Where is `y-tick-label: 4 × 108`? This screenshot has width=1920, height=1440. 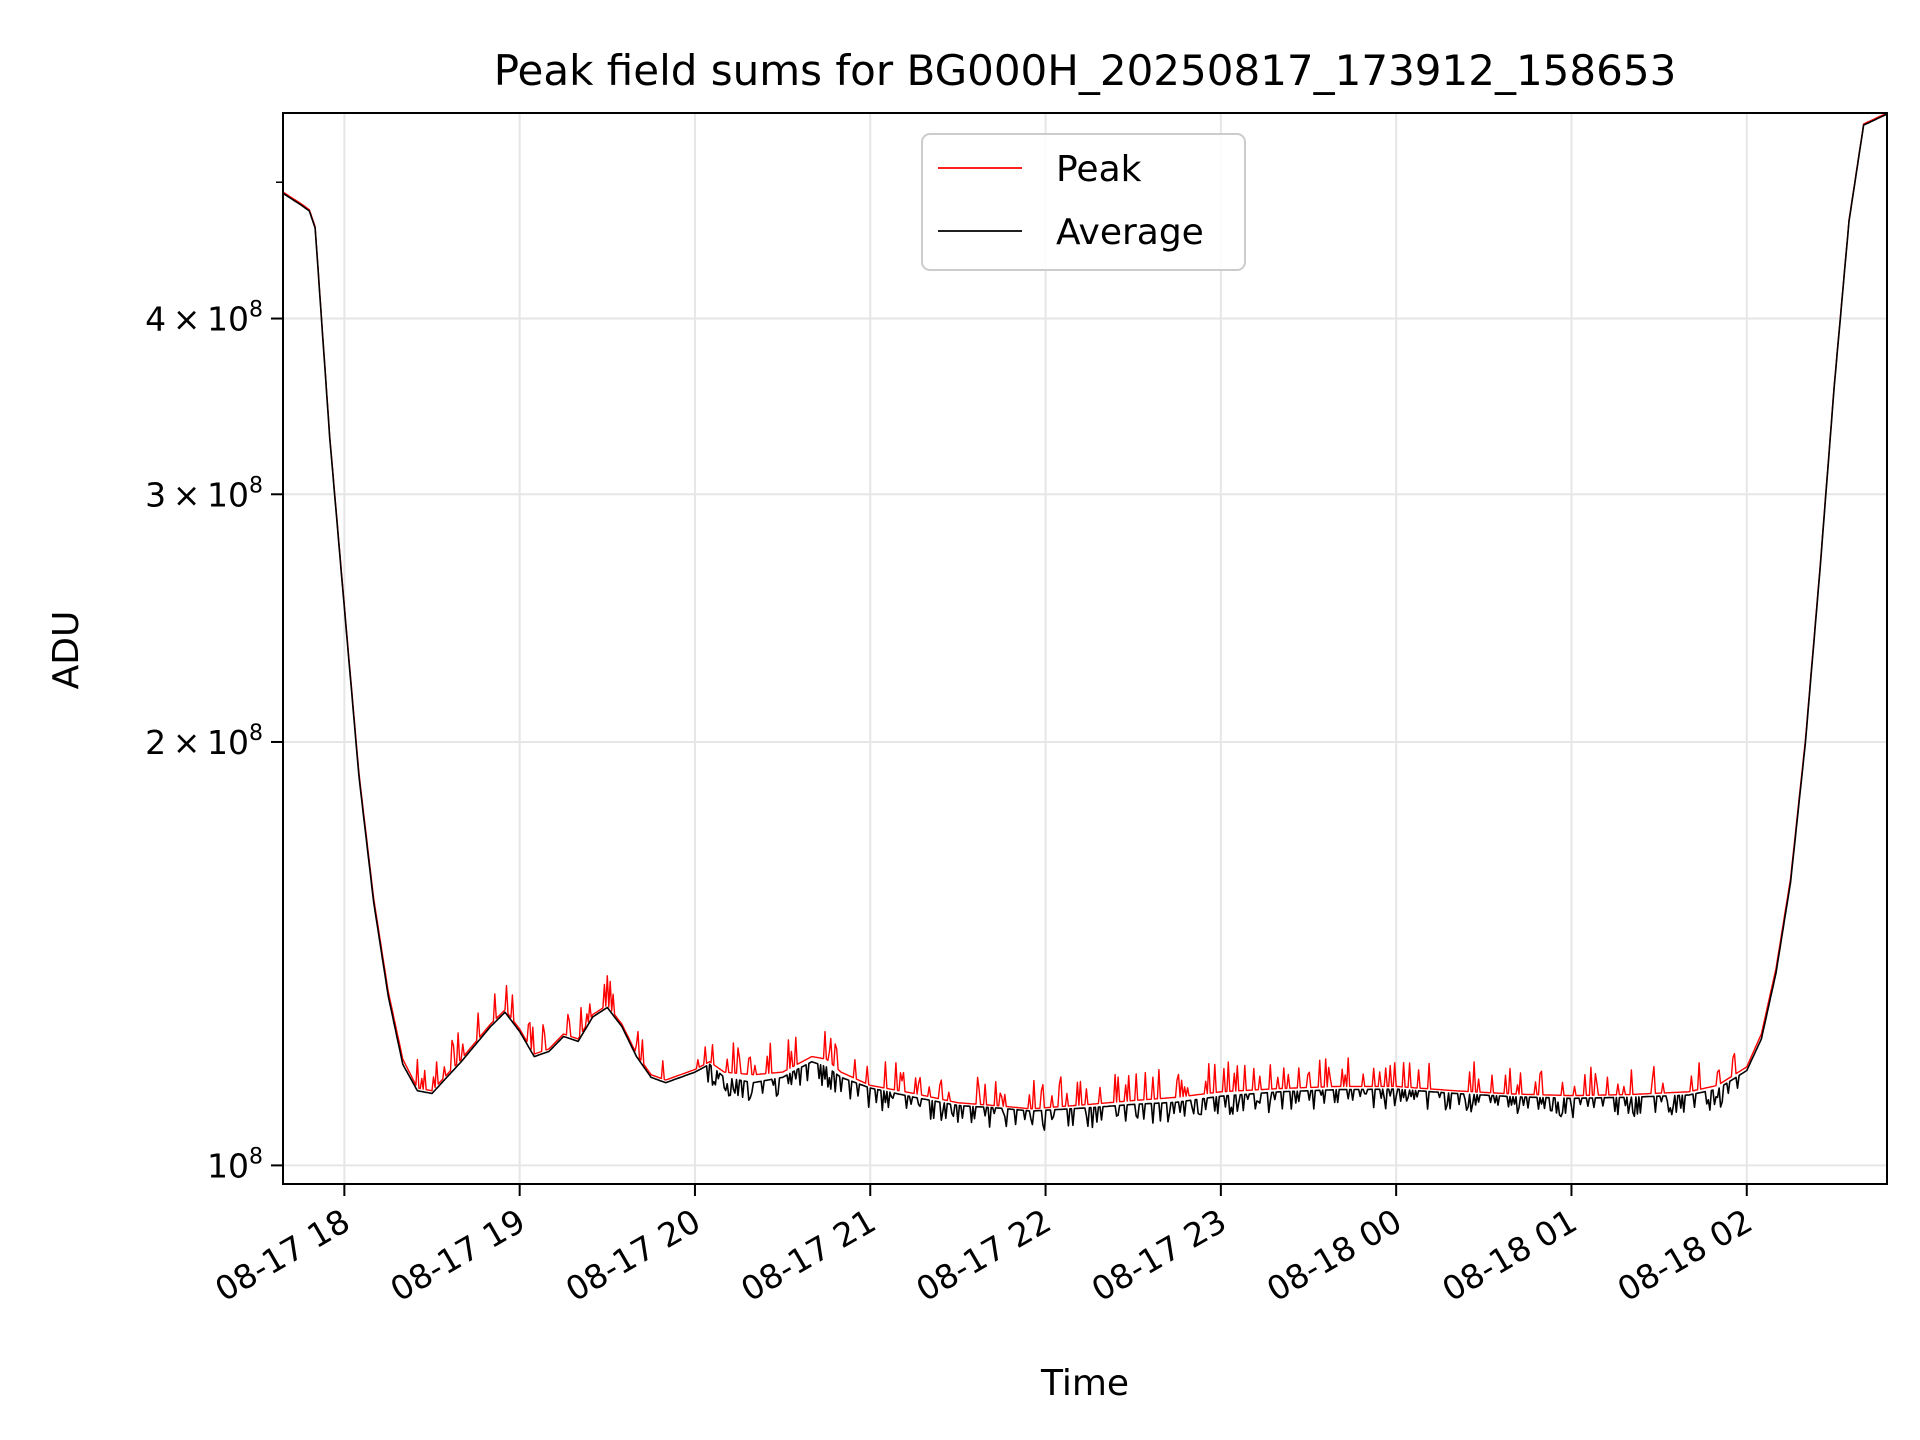
y-tick-label: 4 × 108 is located at coordinates (204, 318).